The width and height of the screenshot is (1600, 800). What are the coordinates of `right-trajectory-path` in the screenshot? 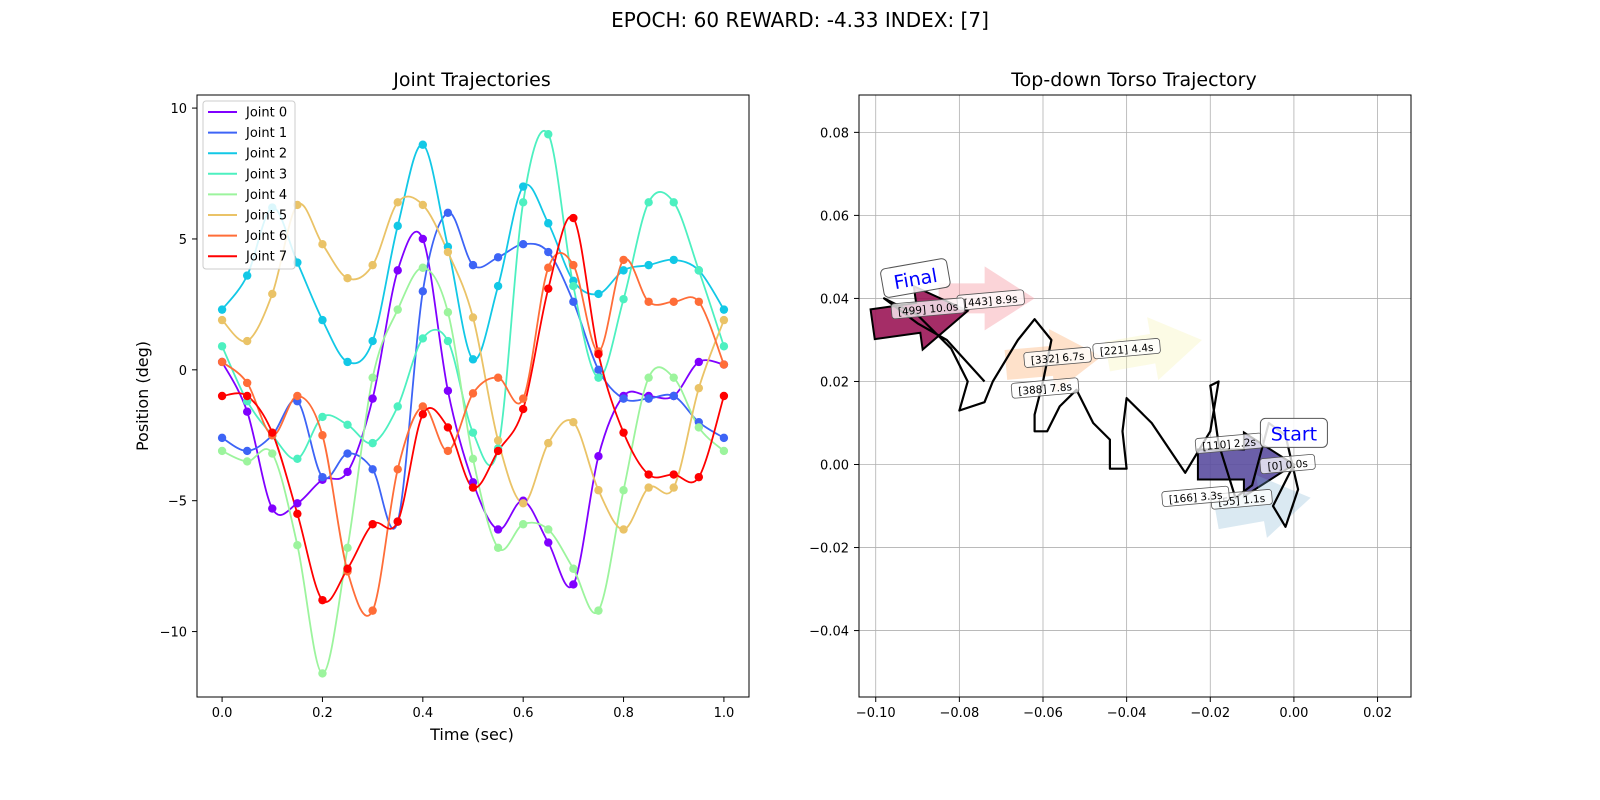 It's located at (1091, 412).